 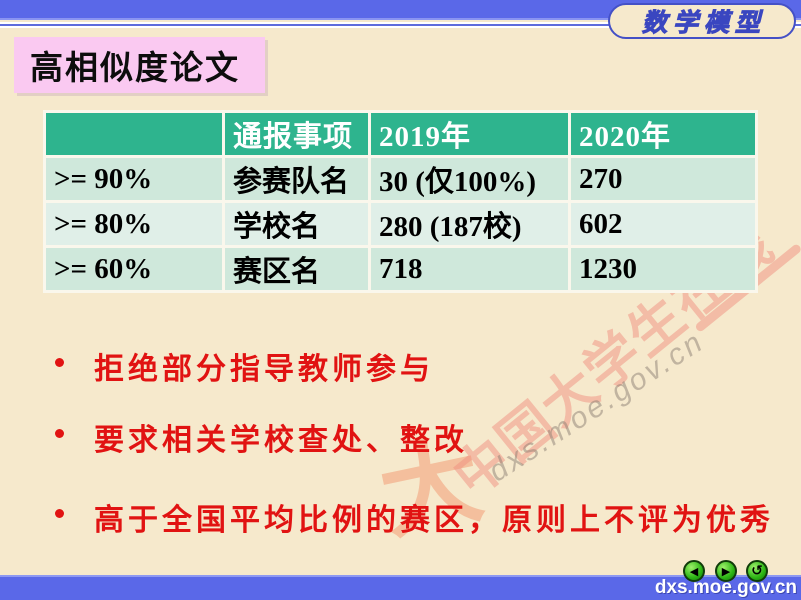 I want to click on table-row: >= 80% 学校名 280 (187校) 602, so click(x=400, y=224).